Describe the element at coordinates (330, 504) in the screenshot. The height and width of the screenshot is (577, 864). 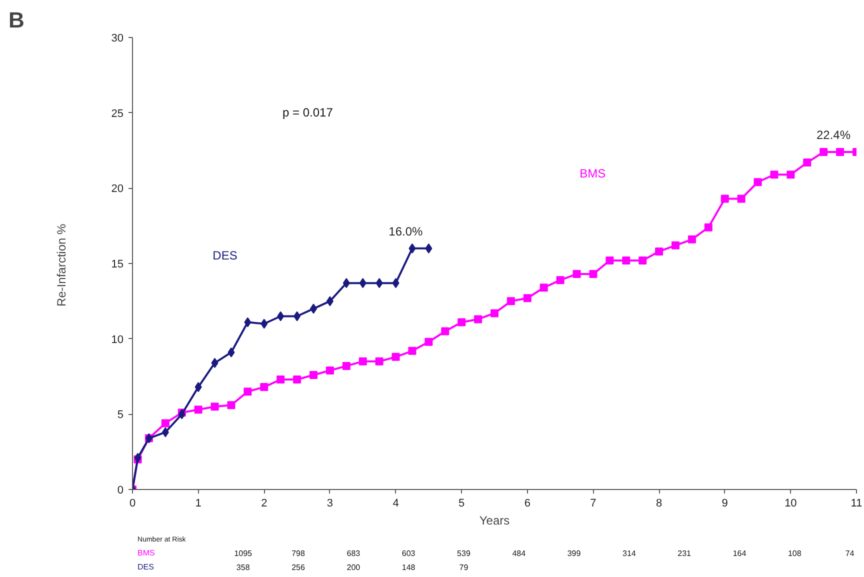
I see `x-tick-label: 3` at that location.